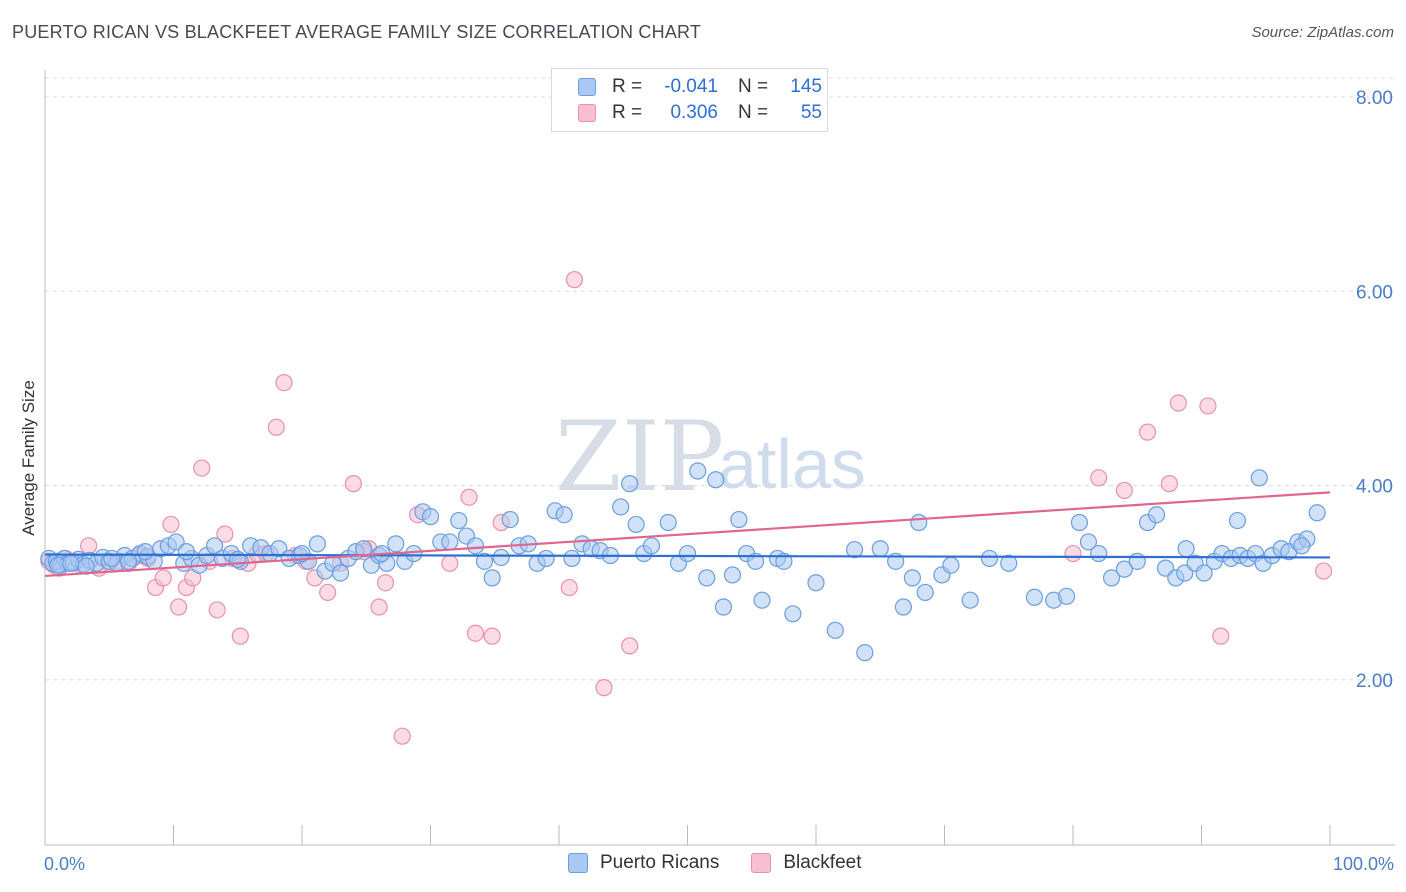  Describe the element at coordinates (64, 864) in the screenshot. I see `x-tick-label: 0.0%` at that location.